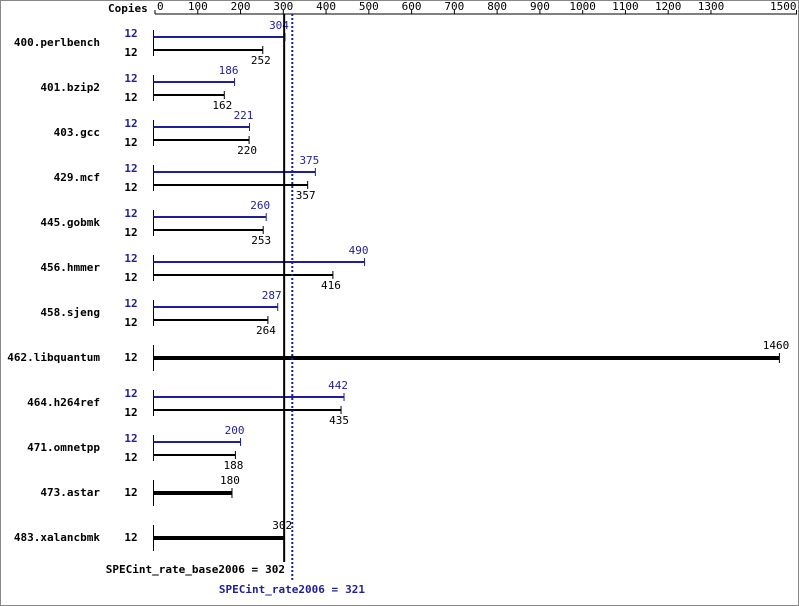  I want to click on x-tick-label: 1500, so click(783, 6).